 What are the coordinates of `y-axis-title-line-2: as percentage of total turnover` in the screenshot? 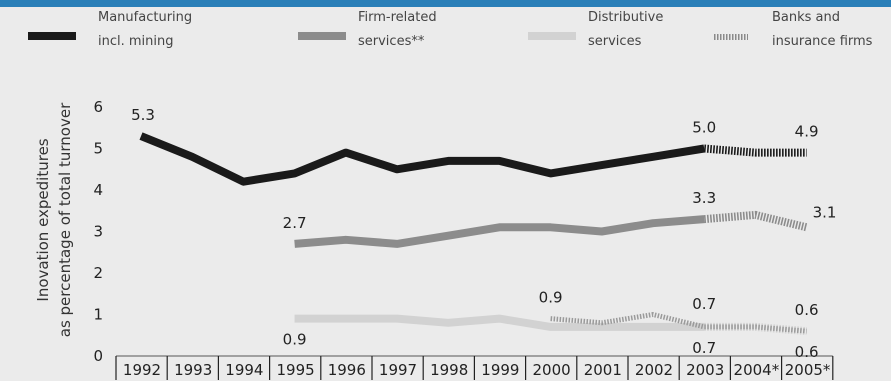 It's located at (65, 219).